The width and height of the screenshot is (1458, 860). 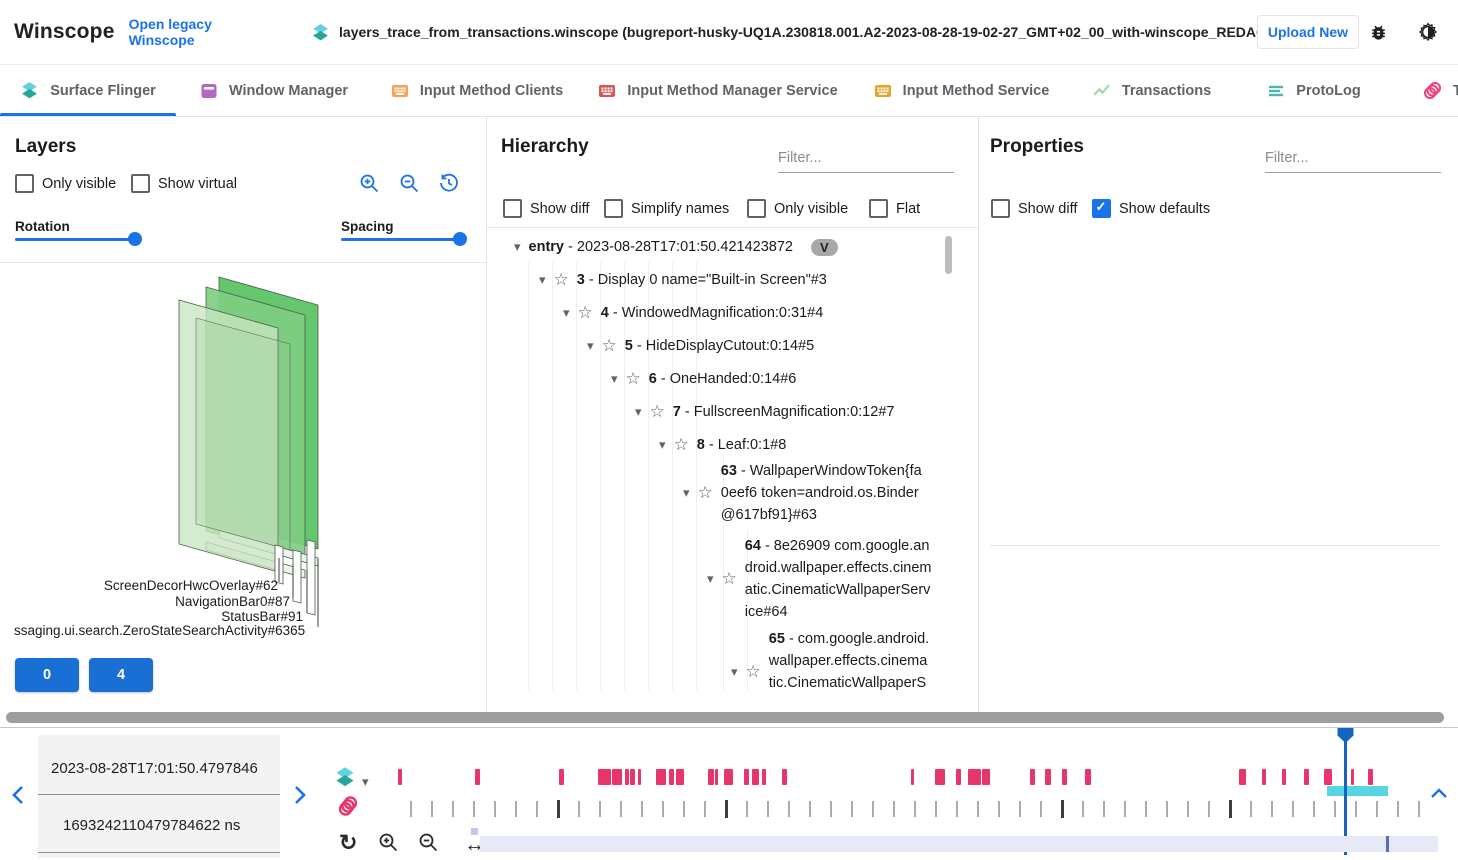 I want to click on tab-transitions: Transitions, so click(x=1426, y=90).